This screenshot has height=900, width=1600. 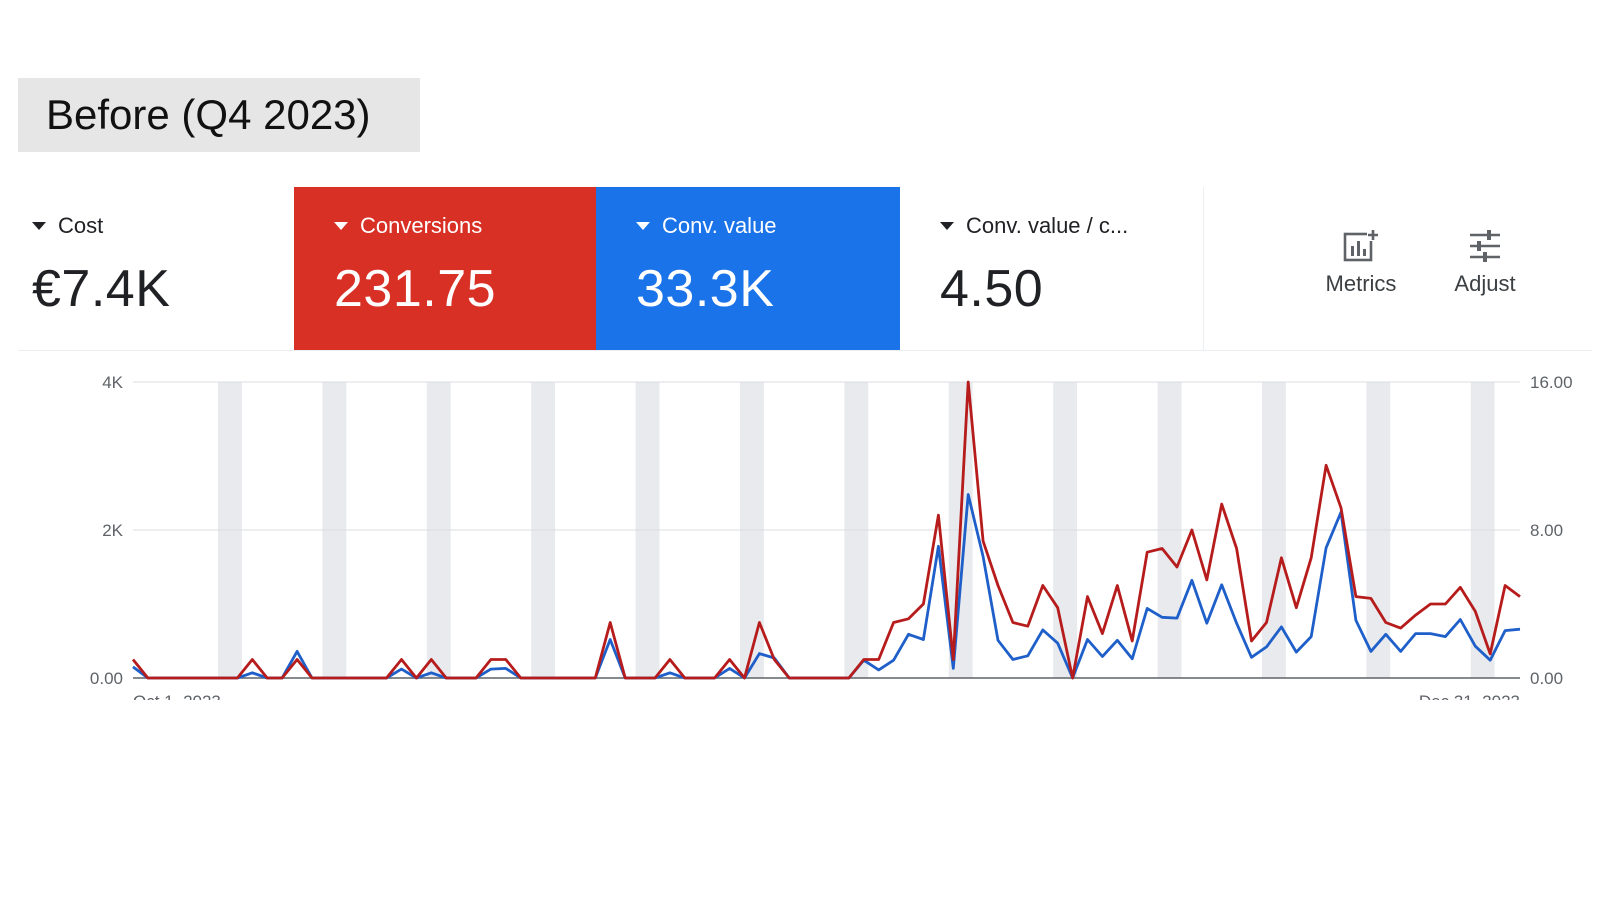 What do you see at coordinates (1546, 678) in the screenshot?
I see `right-axis-tick-label: 0.00` at bounding box center [1546, 678].